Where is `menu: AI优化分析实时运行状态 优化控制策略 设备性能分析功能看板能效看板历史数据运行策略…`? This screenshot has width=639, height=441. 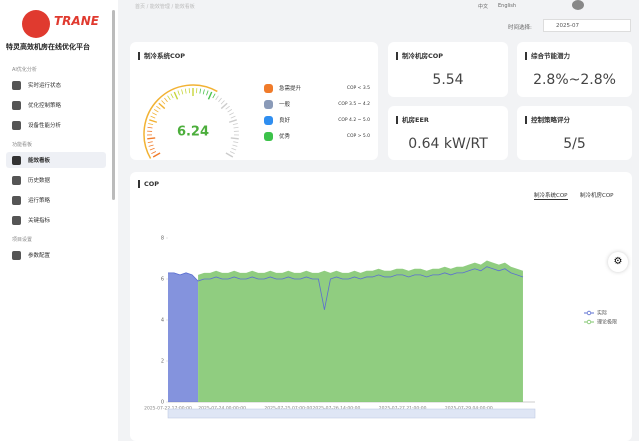 menu: AI优化分析实时运行状态 优化控制策略 设备性能分析功能看板能效看板历史数据运行策略… is located at coordinates (56, 162).